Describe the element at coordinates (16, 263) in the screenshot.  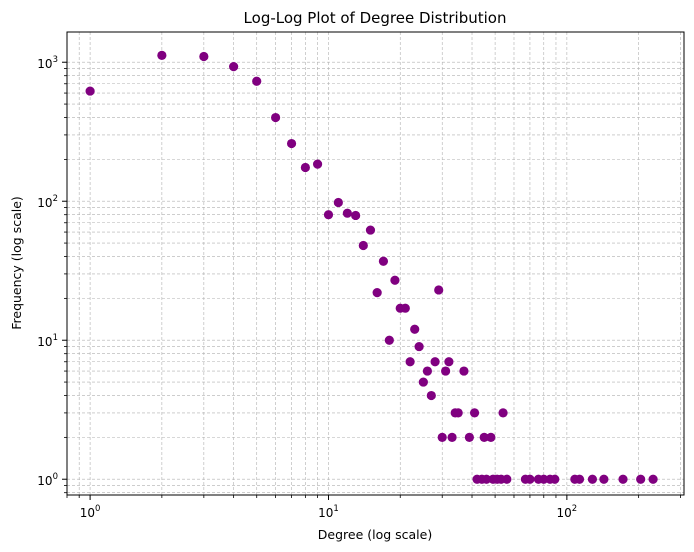
I see `y-axis-label: Frequency (log scale)` at that location.